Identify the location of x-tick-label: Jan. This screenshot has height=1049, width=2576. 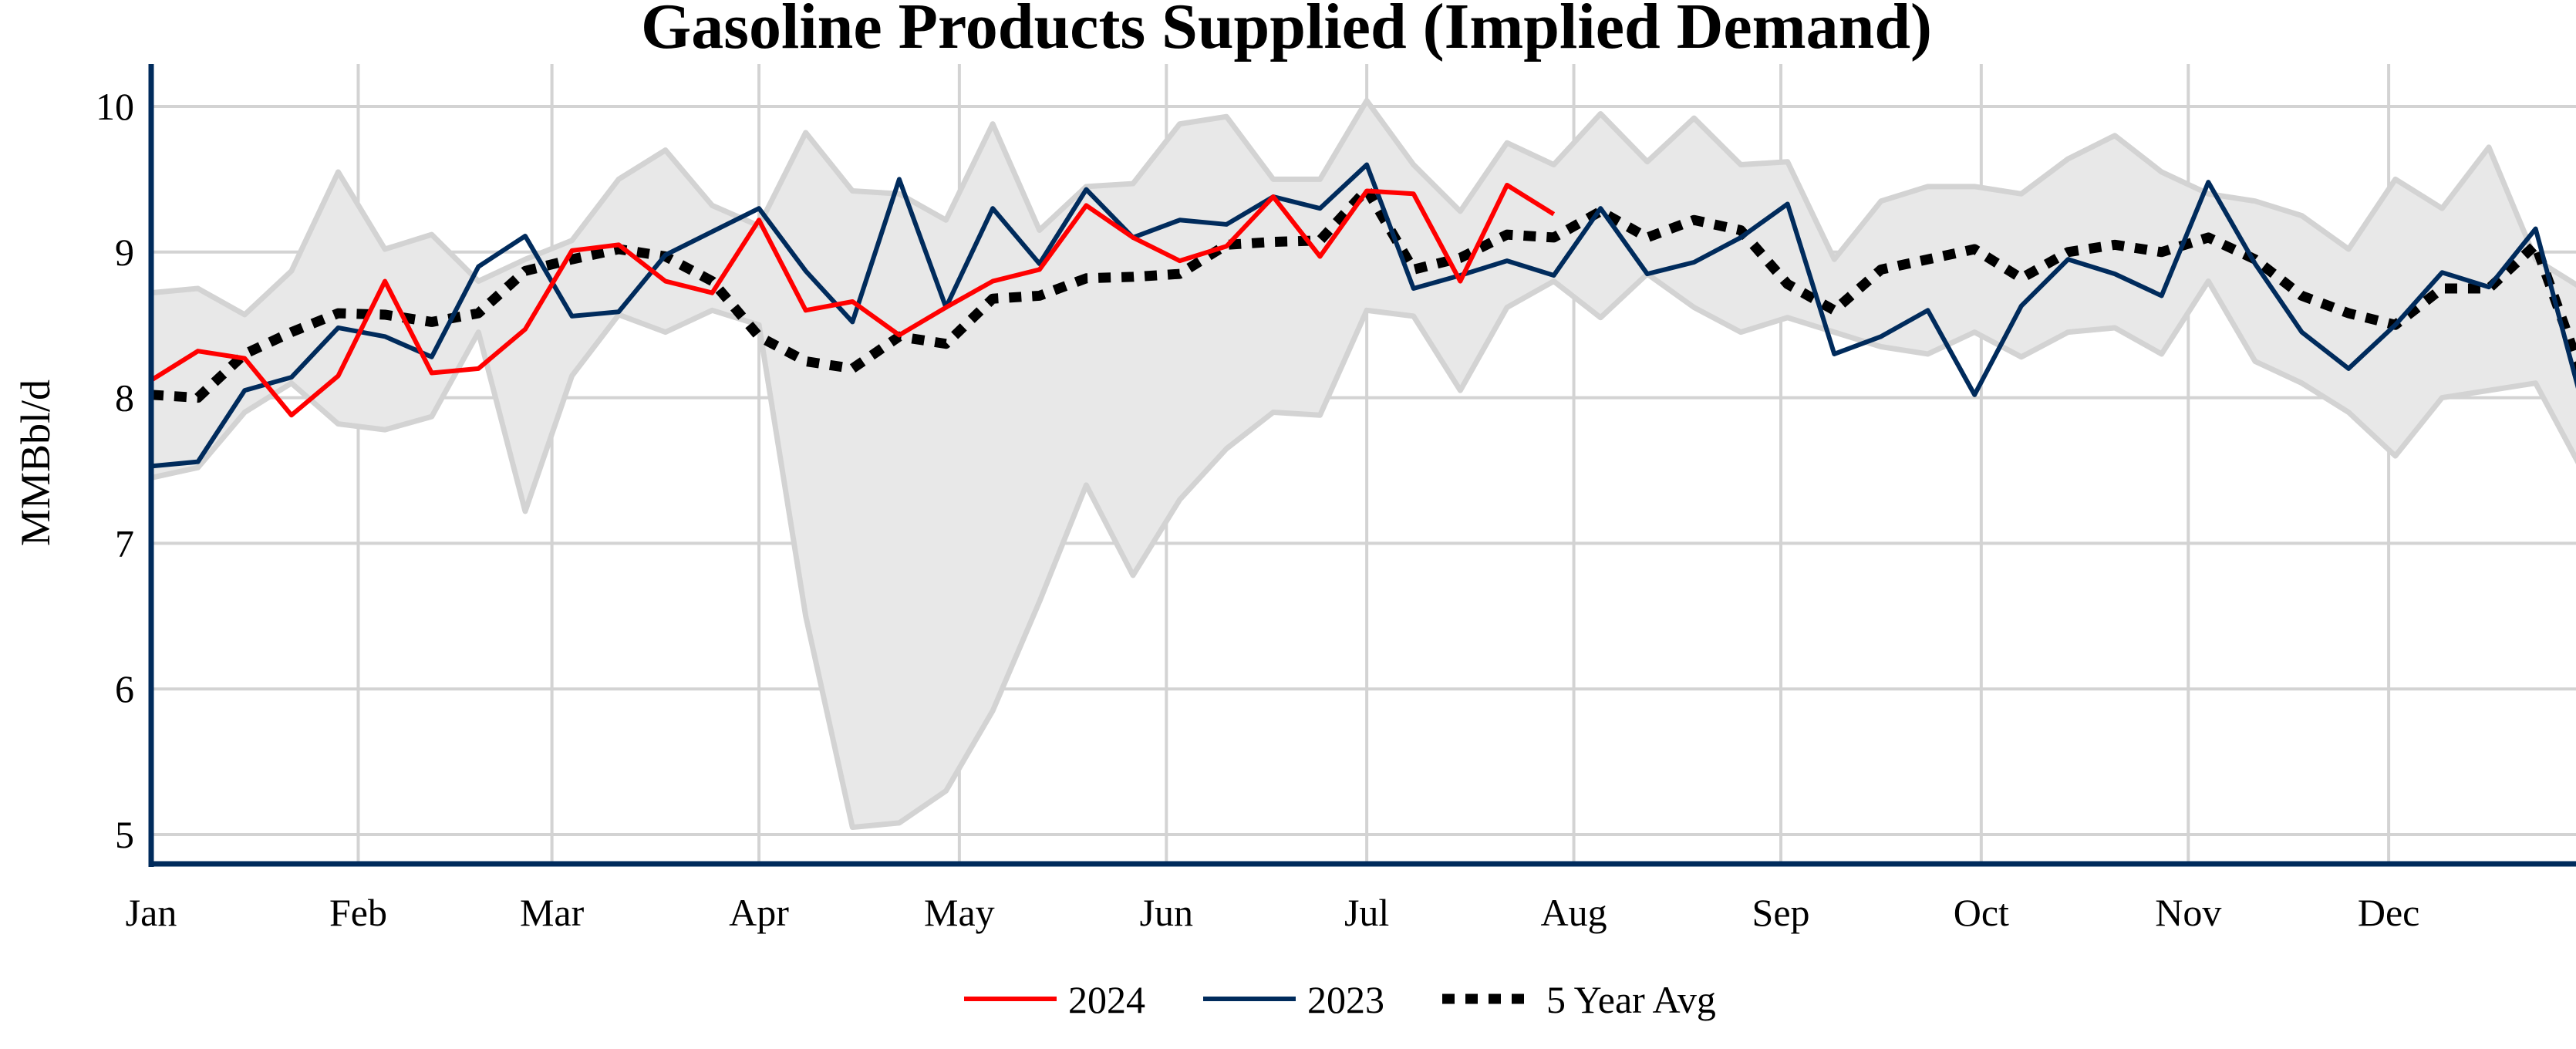
(151, 912).